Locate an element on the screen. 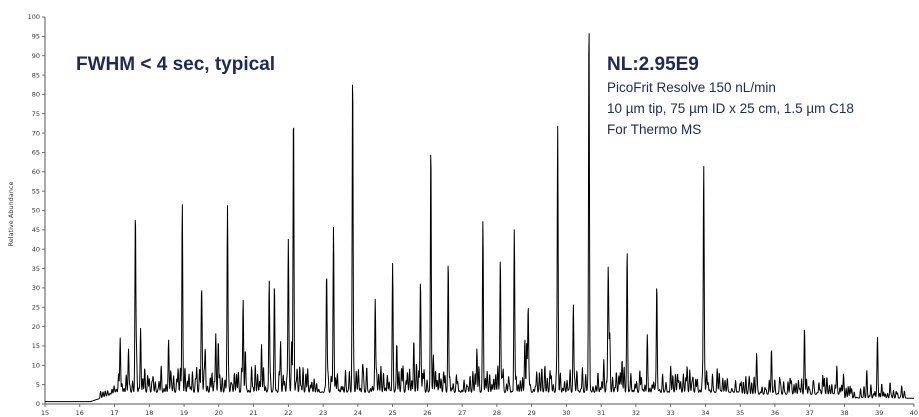 The width and height of the screenshot is (919, 417). y-tick-label: 45 is located at coordinates (36, 230).